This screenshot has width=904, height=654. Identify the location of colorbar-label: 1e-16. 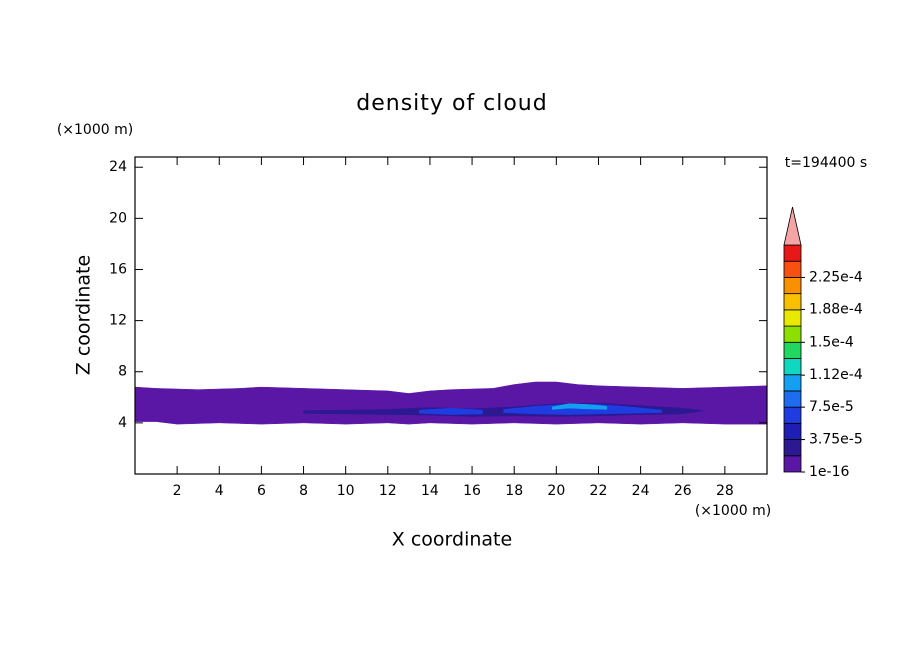
(829, 472).